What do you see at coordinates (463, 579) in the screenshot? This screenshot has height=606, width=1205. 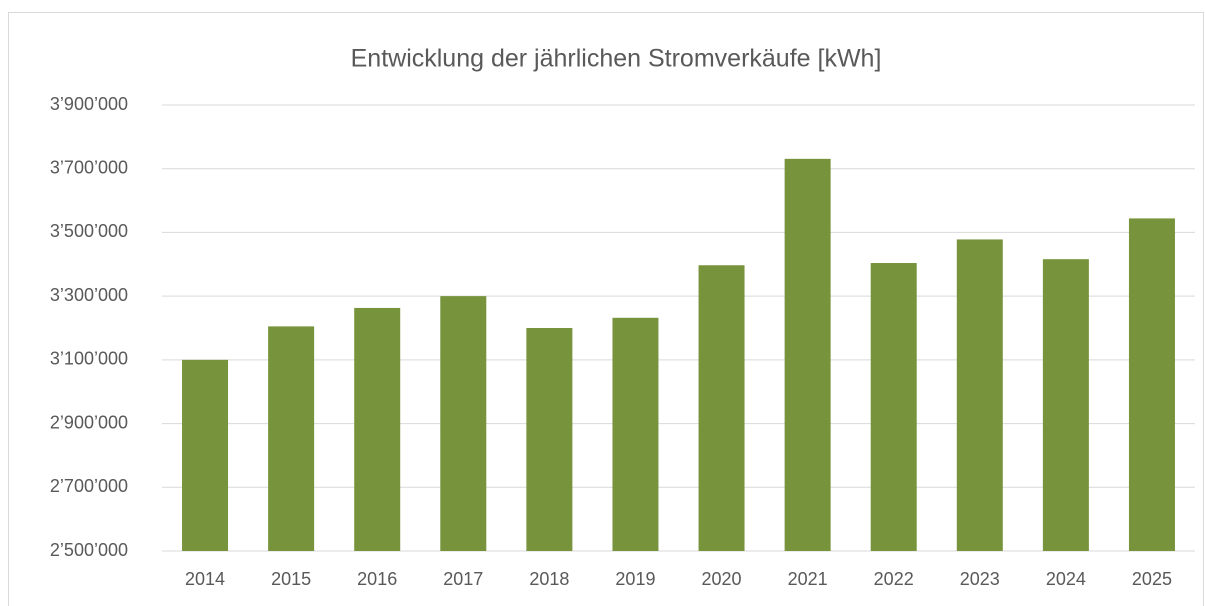 I see `x-tick-label: 2017` at bounding box center [463, 579].